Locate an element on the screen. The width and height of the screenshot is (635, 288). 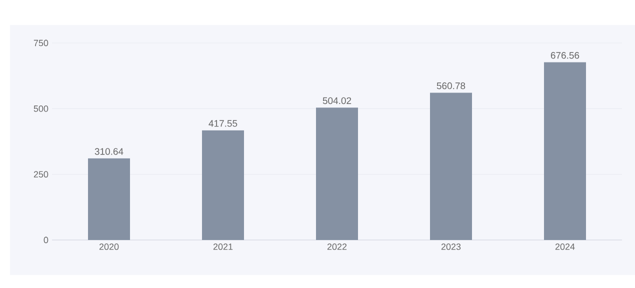
data-label: 310.64 is located at coordinates (109, 151).